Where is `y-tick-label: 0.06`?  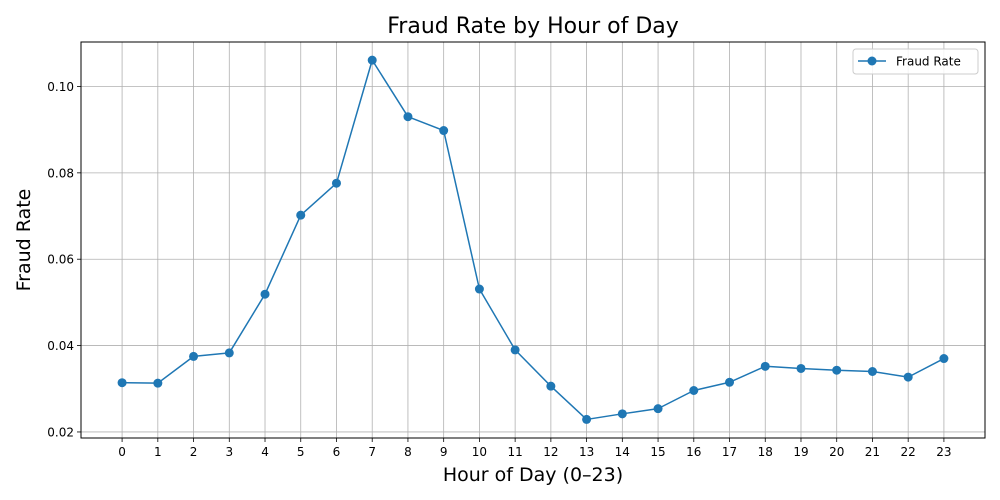 y-tick-label: 0.06 is located at coordinates (60, 260).